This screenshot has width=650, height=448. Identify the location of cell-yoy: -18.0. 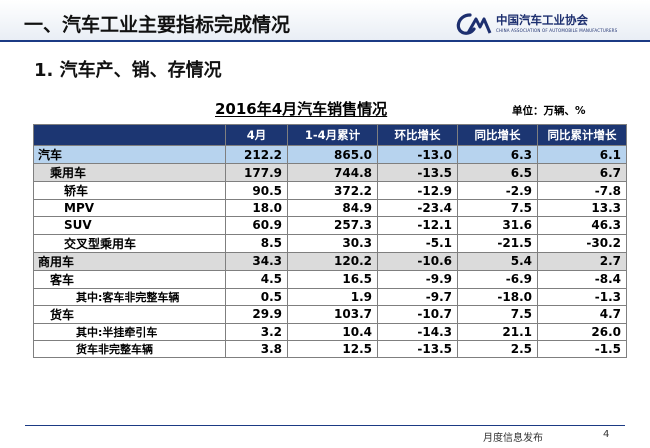
(497, 296).